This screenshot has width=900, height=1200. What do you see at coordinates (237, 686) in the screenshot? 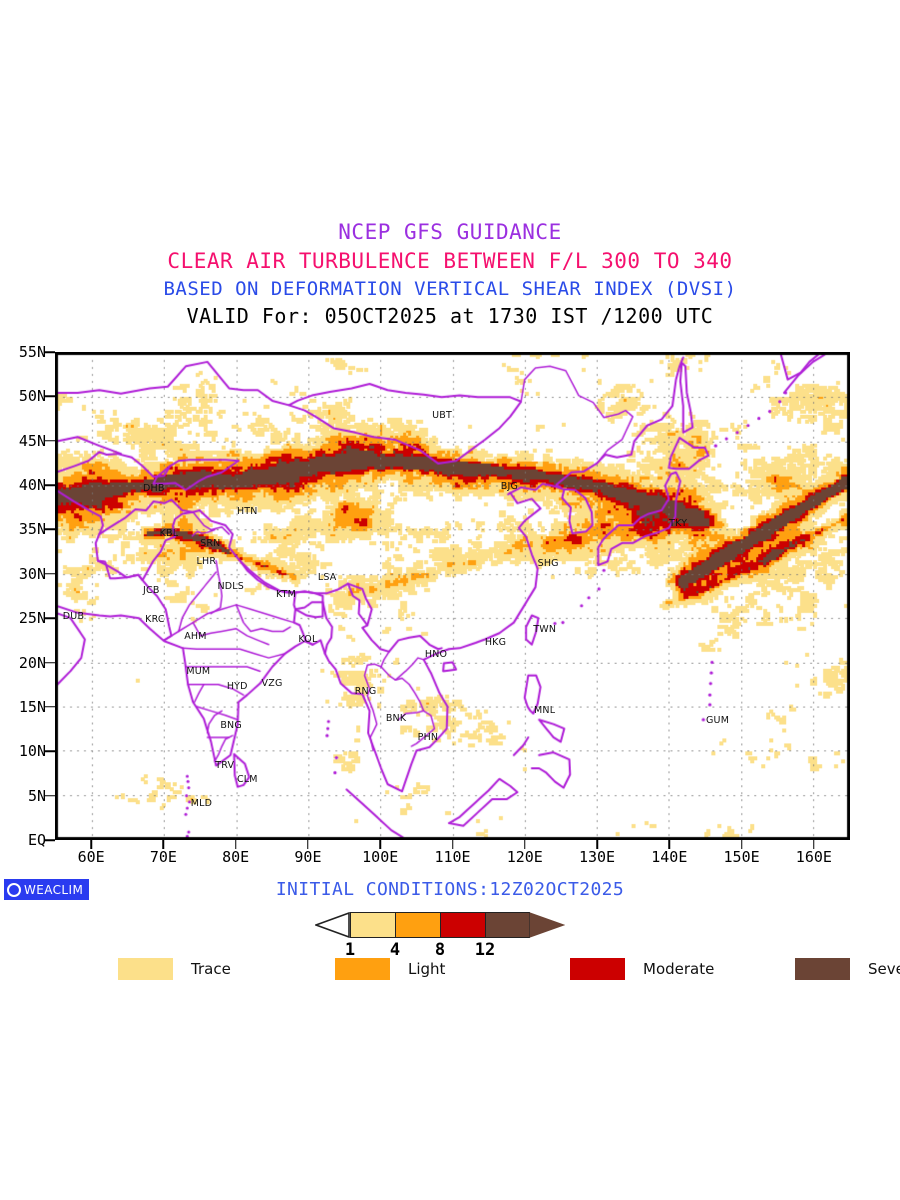
I see `city-label-hyd: HYD` at bounding box center [237, 686].